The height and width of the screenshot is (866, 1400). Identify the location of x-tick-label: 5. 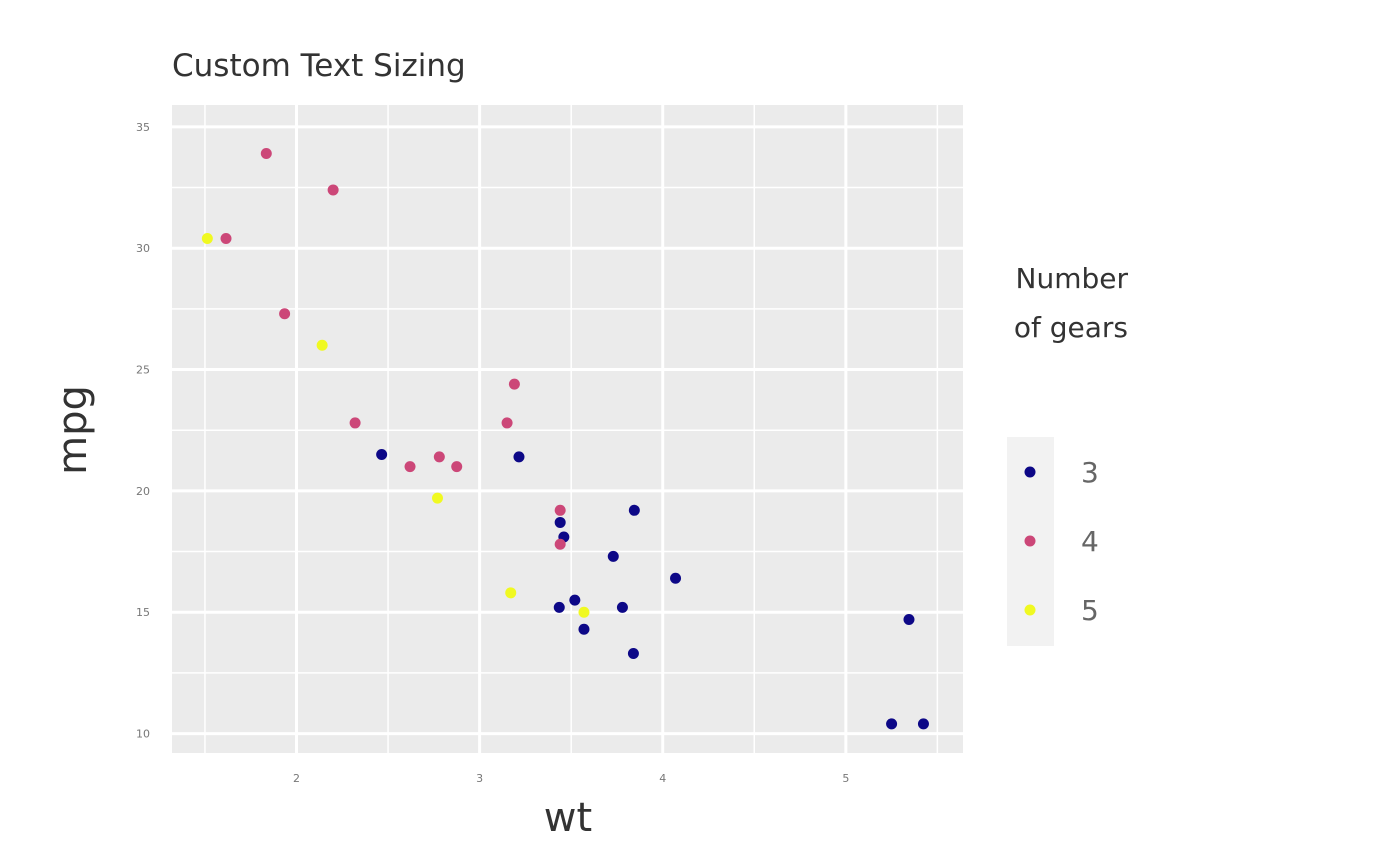
(845, 778).